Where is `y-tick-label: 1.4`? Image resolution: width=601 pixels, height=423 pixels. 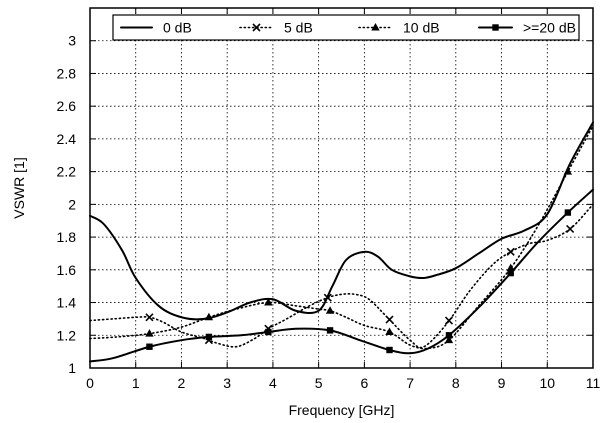
y-tick-label: 1.4 is located at coordinates (67, 303).